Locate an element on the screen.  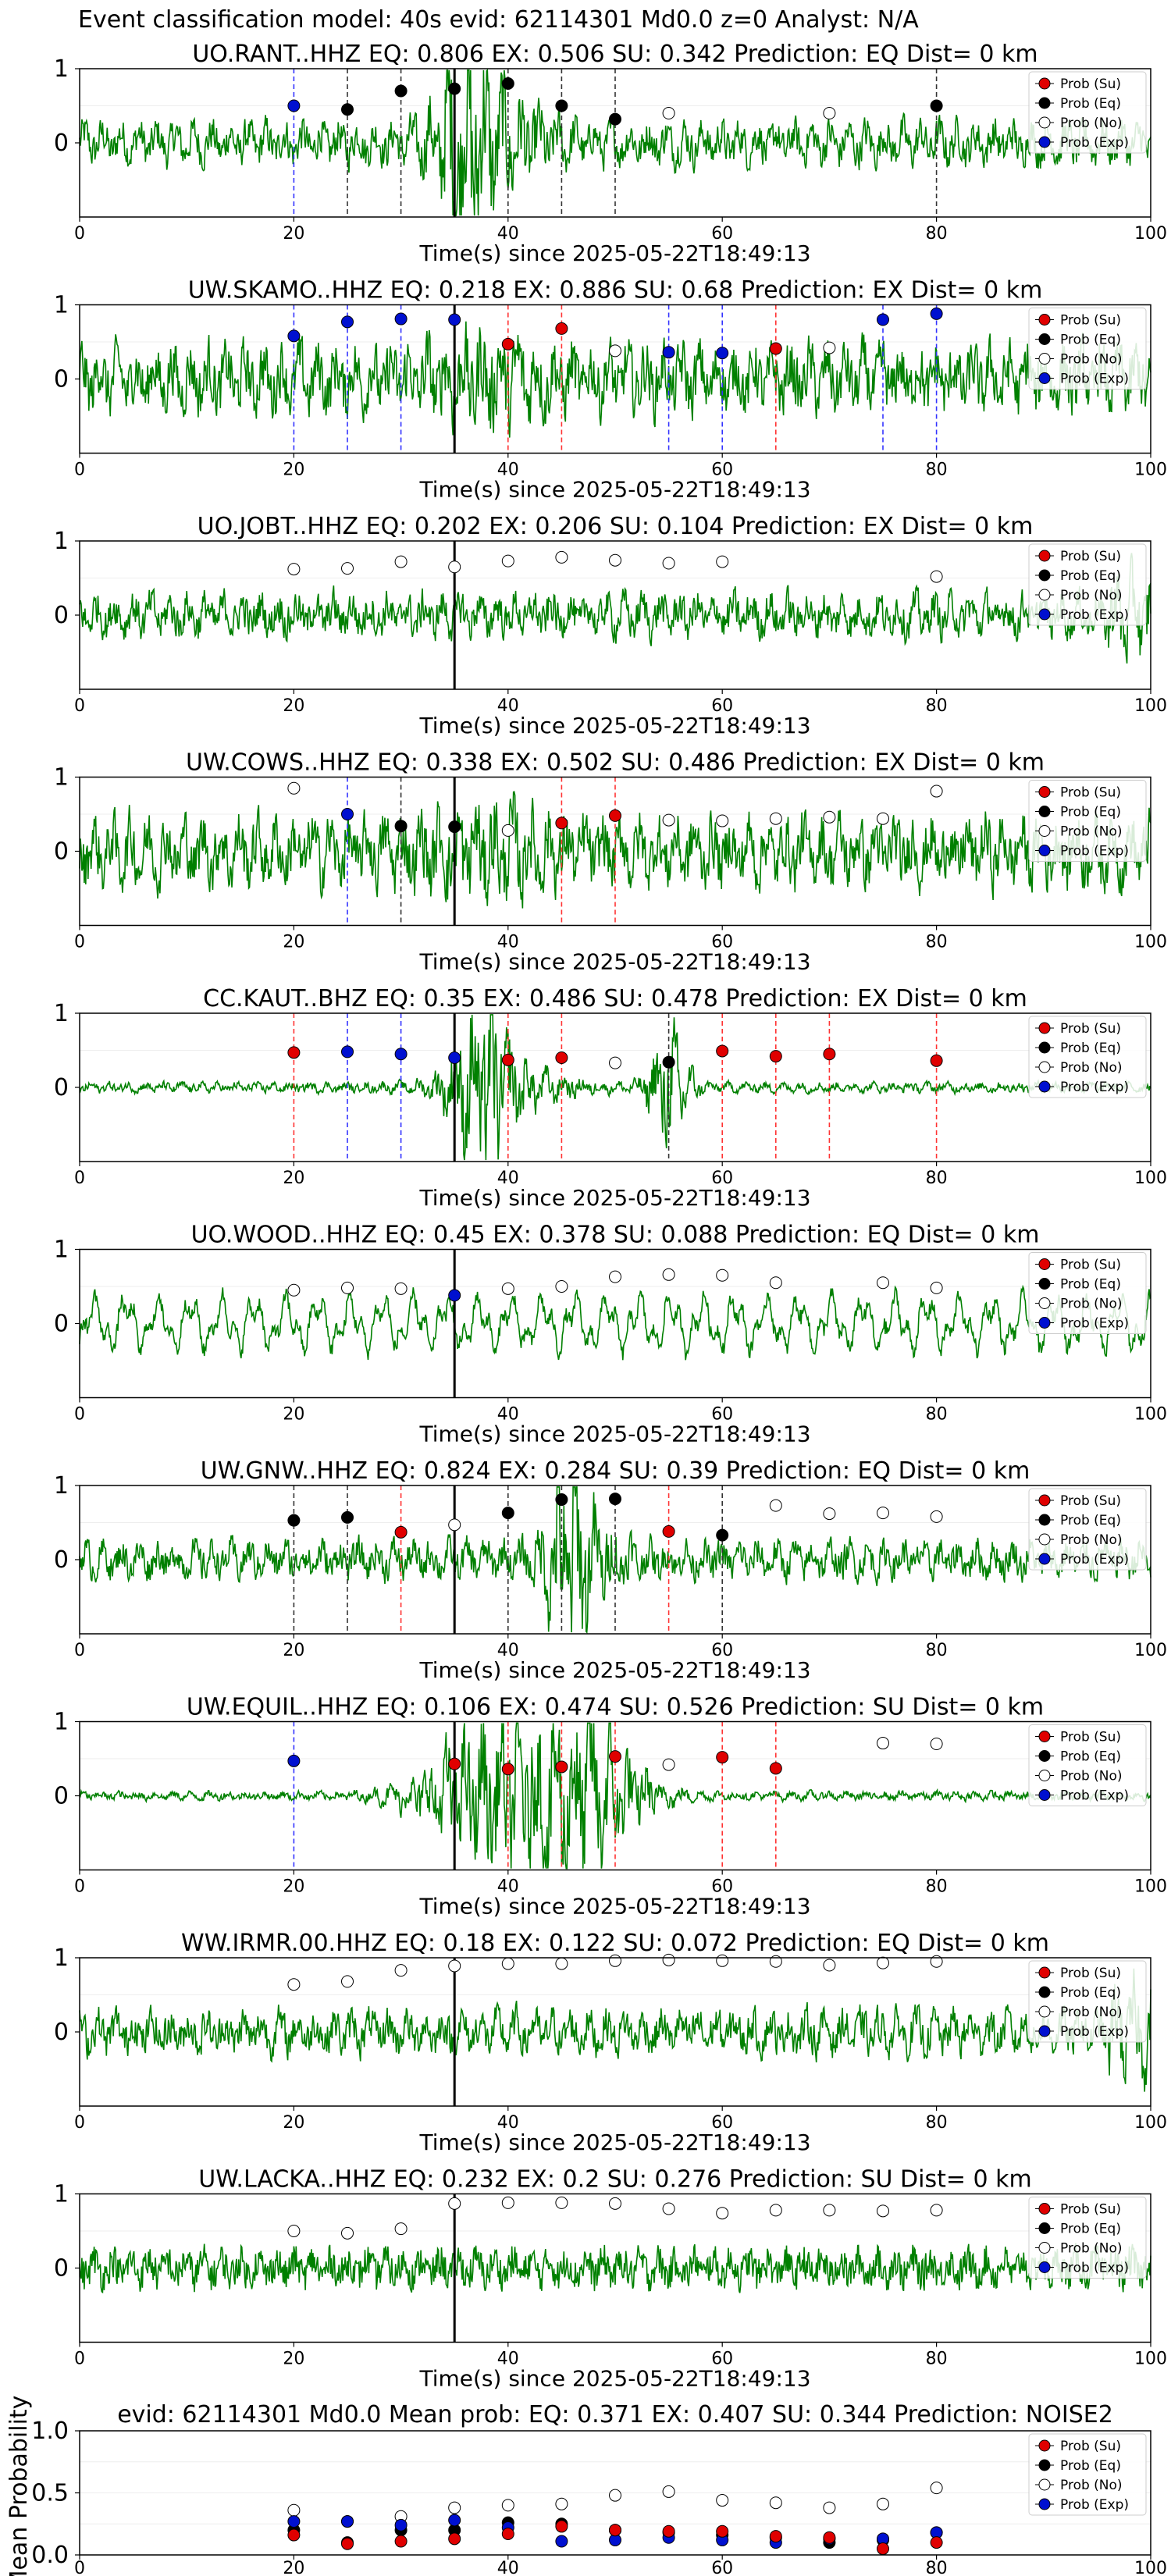
y-axis-label: Mean Probability is located at coordinates (19, 2486).